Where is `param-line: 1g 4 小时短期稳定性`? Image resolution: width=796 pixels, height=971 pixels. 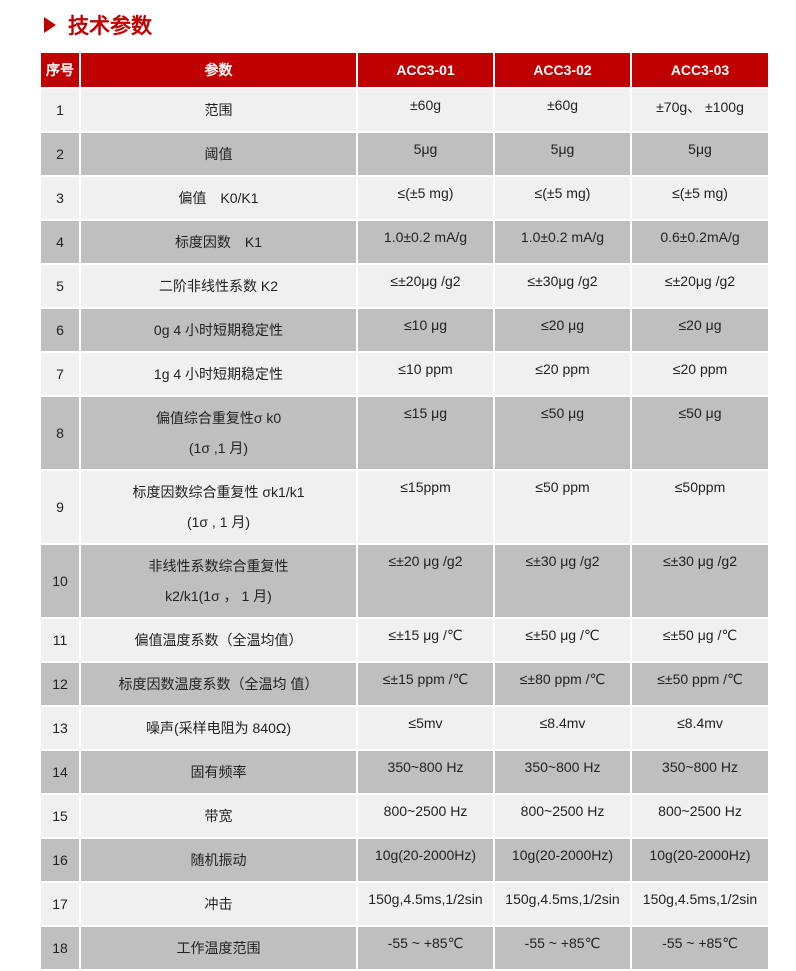 param-line: 1g 4 小时短期稳定性 is located at coordinates (218, 374).